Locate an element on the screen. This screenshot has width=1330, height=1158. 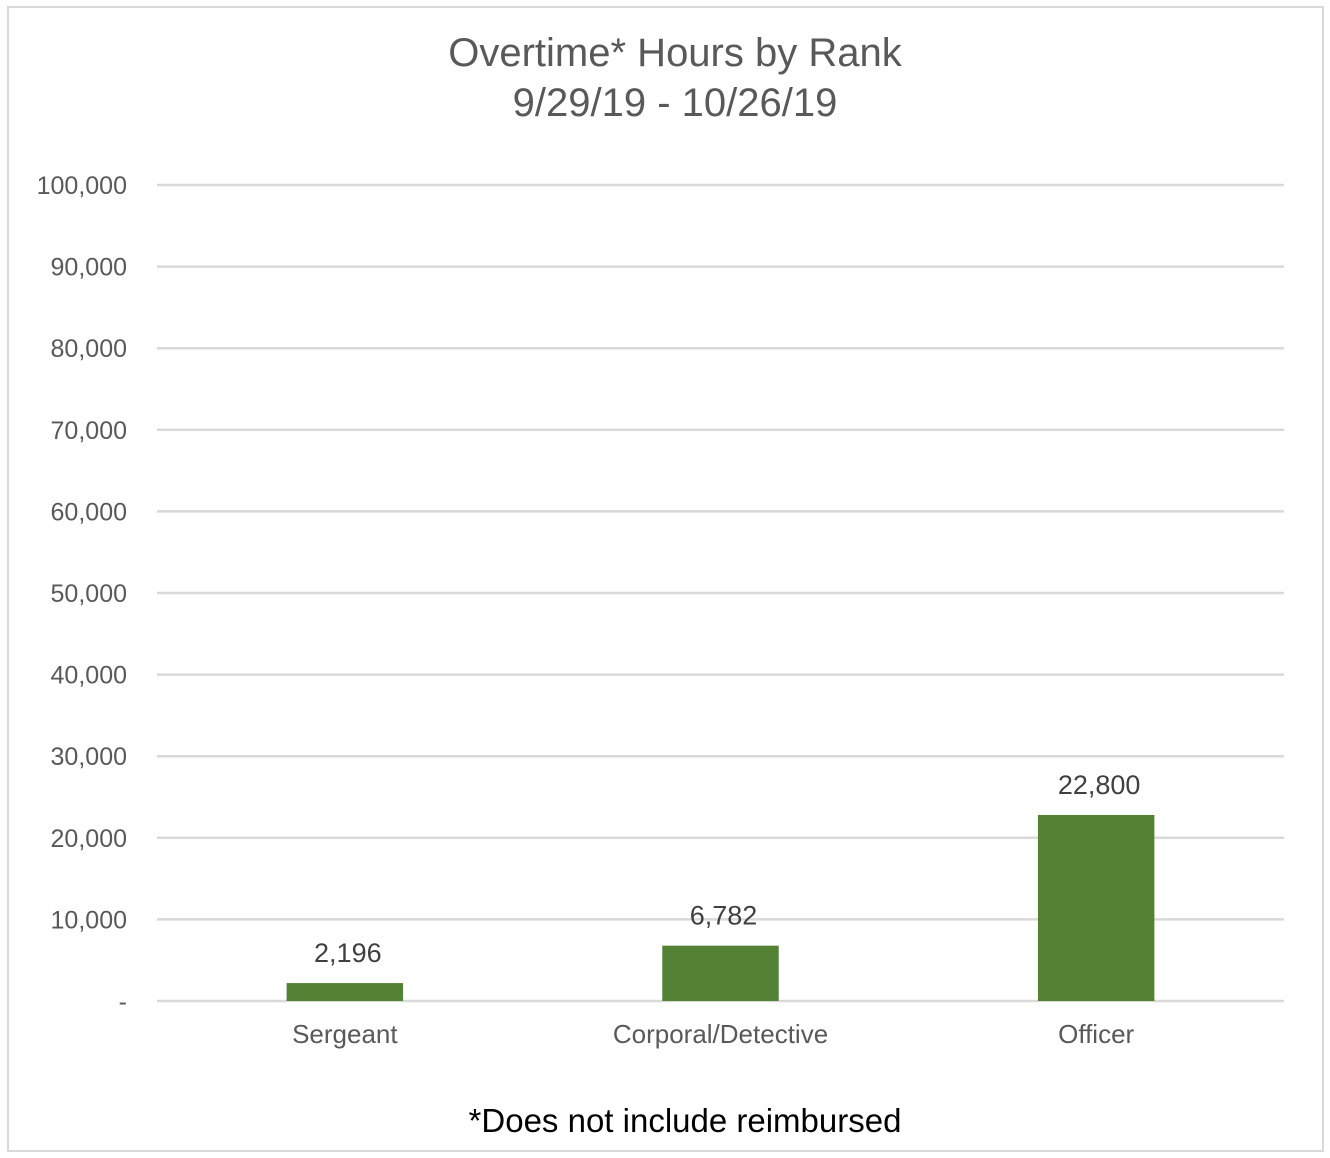
y-tick-label: 100,000 is located at coordinates (82, 186).